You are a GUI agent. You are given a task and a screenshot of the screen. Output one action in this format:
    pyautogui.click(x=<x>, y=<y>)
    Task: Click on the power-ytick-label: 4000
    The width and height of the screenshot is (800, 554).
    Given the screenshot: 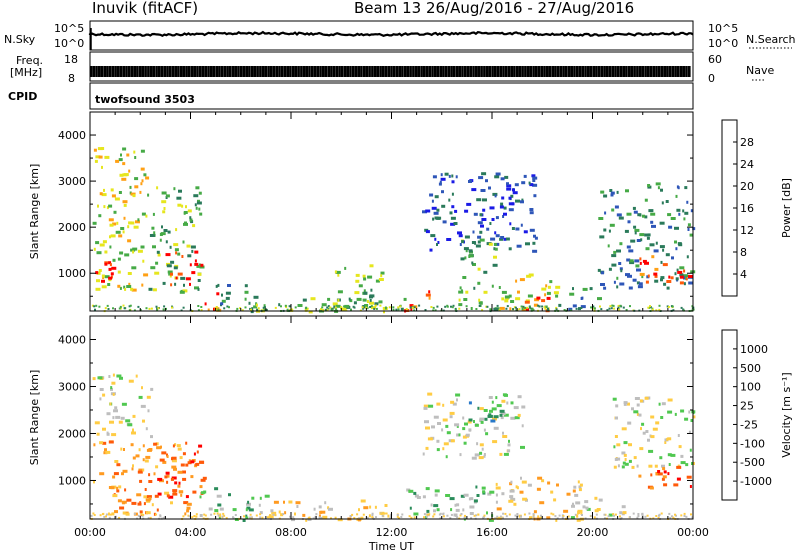 What is the action you would take?
    pyautogui.click(x=72, y=135)
    